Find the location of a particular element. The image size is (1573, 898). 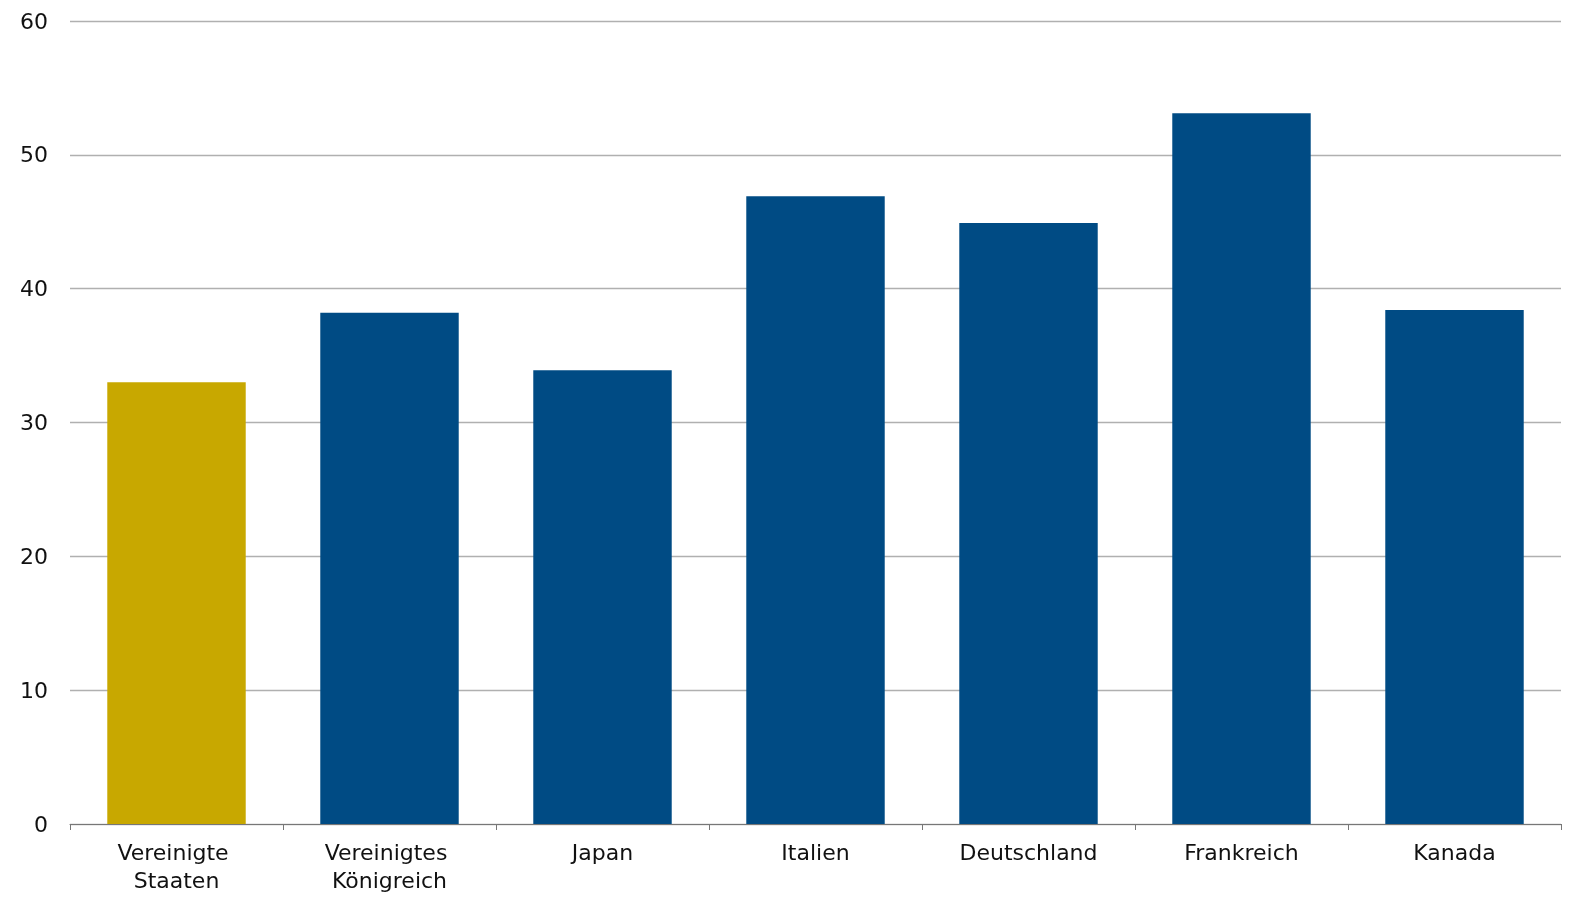

x-tick-label: Vereinigtes Königreich is located at coordinates (389, 866).